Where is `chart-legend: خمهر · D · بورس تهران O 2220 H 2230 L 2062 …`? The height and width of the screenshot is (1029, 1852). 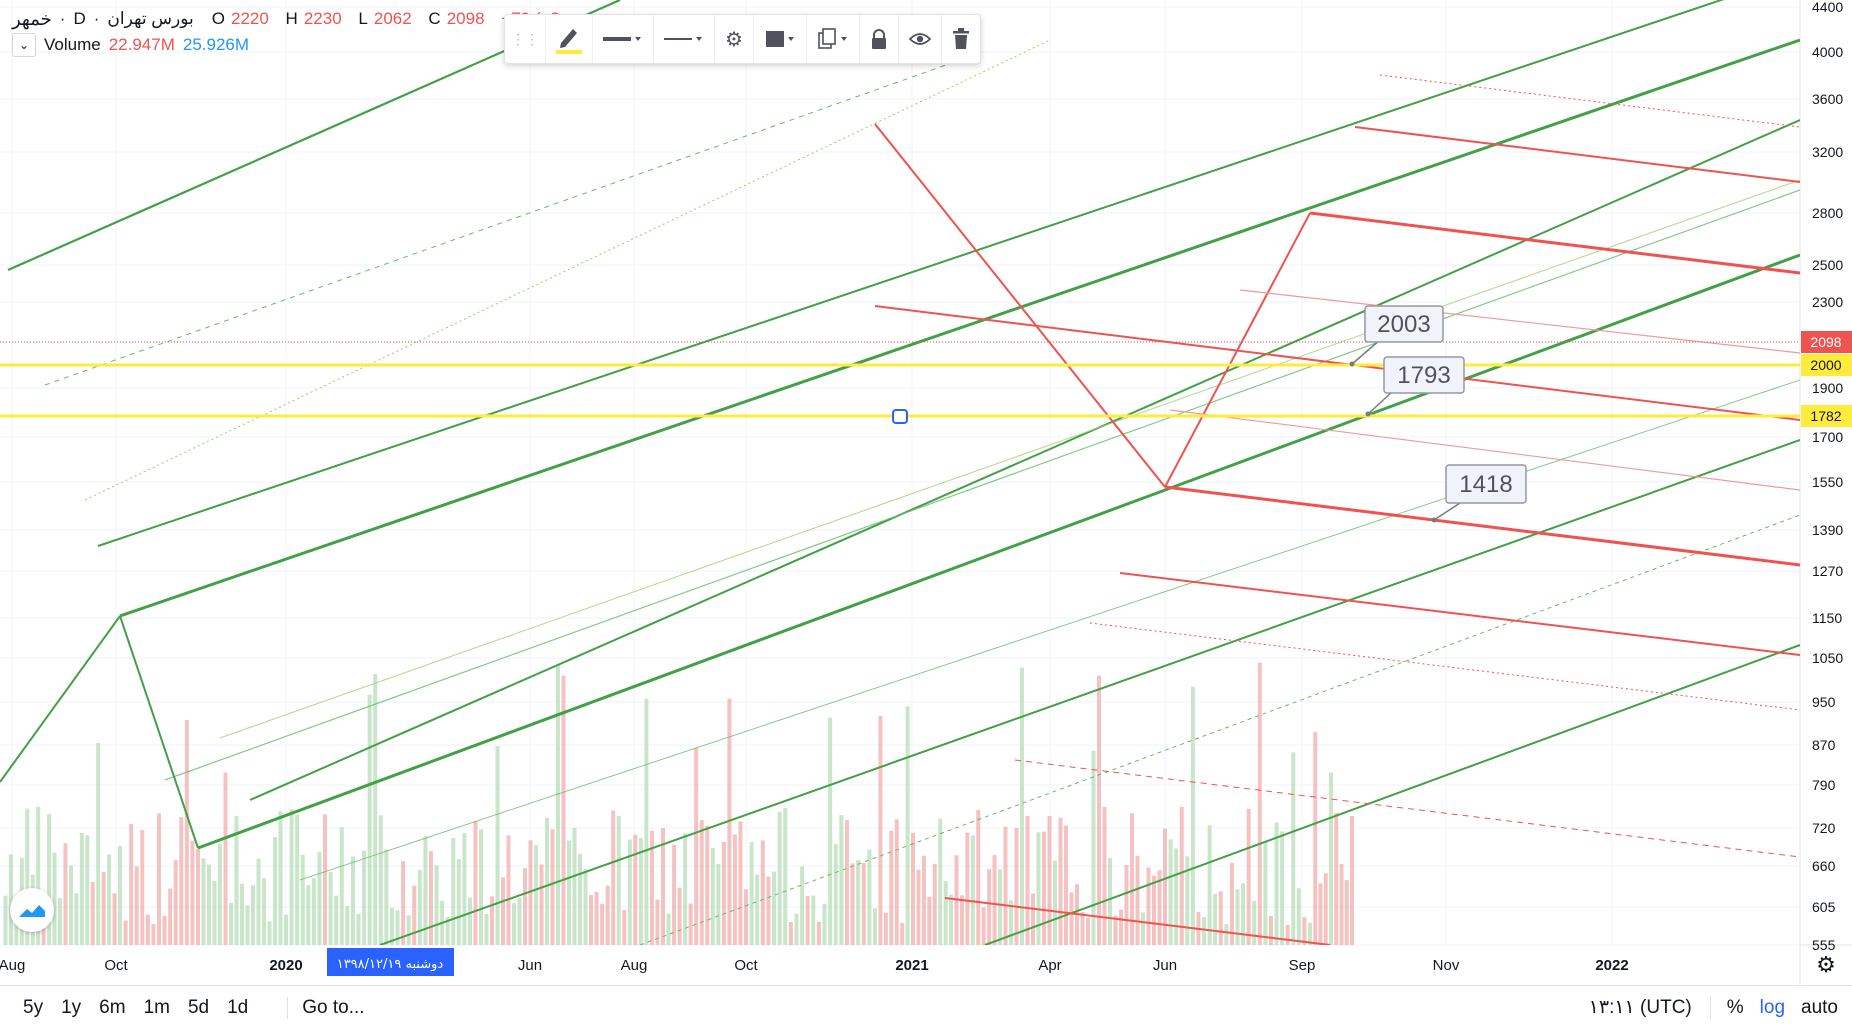 chart-legend: خمهر · D · بورس تهران O 2220 H 2230 L 2062 … is located at coordinates (291, 32).